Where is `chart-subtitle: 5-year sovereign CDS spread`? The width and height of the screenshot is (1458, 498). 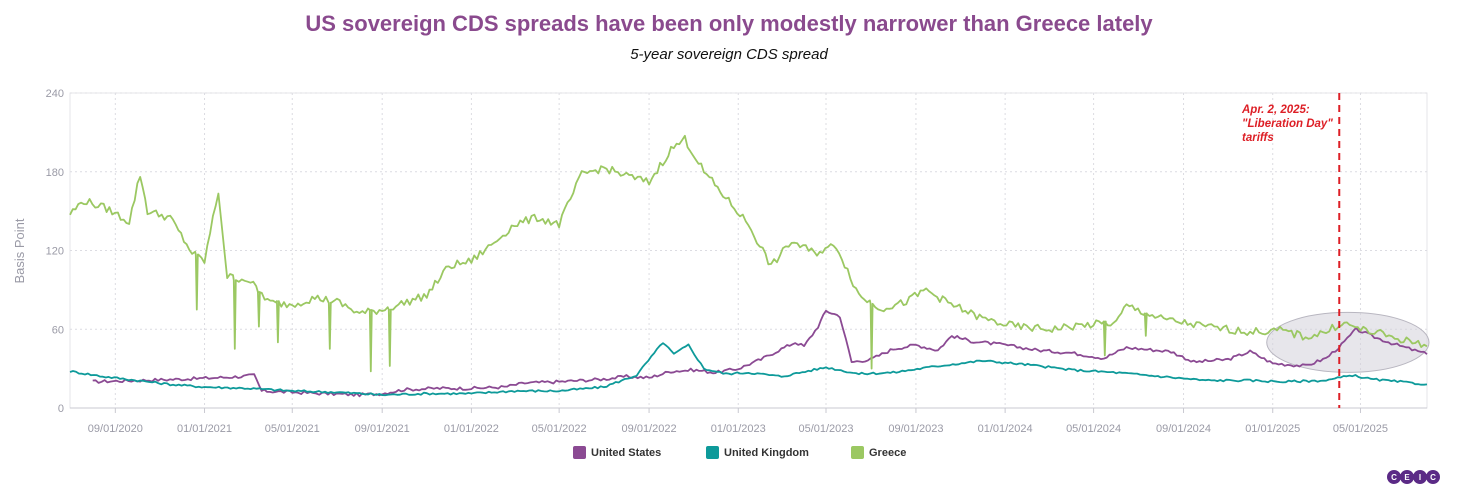 chart-subtitle: 5-year sovereign CDS spread is located at coordinates (729, 54).